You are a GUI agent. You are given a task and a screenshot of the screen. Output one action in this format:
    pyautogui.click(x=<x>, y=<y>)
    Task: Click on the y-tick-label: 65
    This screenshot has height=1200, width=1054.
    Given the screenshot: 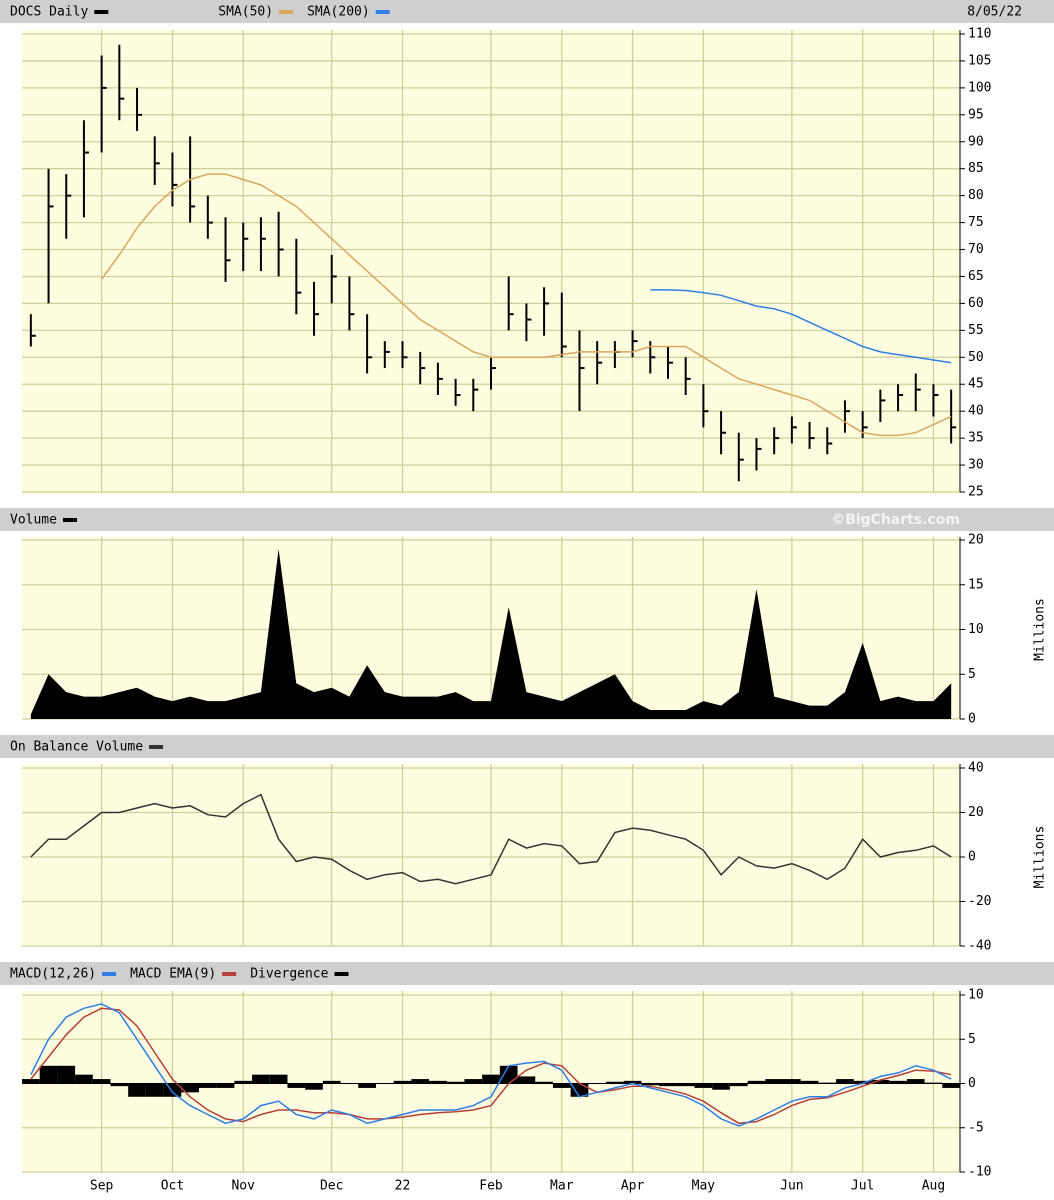 What is the action you would take?
    pyautogui.click(x=976, y=276)
    